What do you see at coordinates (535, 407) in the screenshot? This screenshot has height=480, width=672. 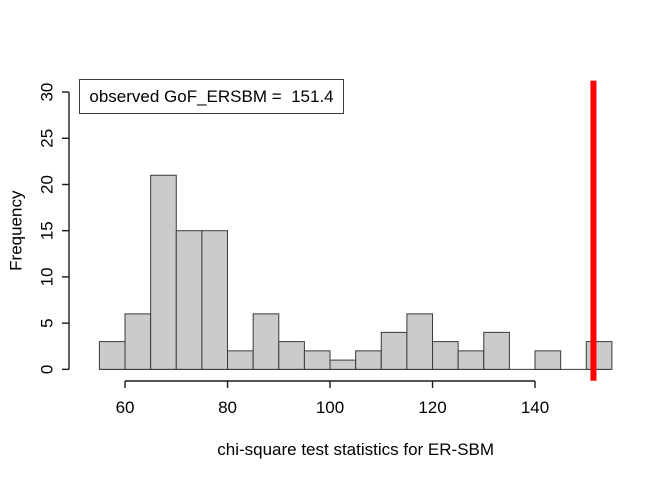 I see `x-tick-label: 140` at bounding box center [535, 407].